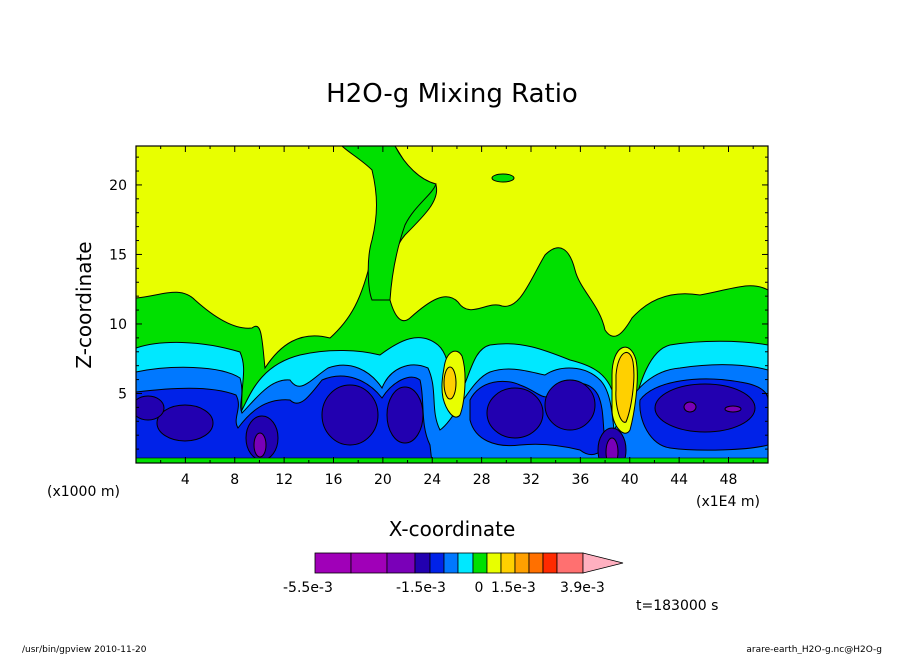 Image resolution: width=904 pixels, height=658 pixels. Describe the element at coordinates (389, 223) in the screenshot. I see `region-green-column` at that location.